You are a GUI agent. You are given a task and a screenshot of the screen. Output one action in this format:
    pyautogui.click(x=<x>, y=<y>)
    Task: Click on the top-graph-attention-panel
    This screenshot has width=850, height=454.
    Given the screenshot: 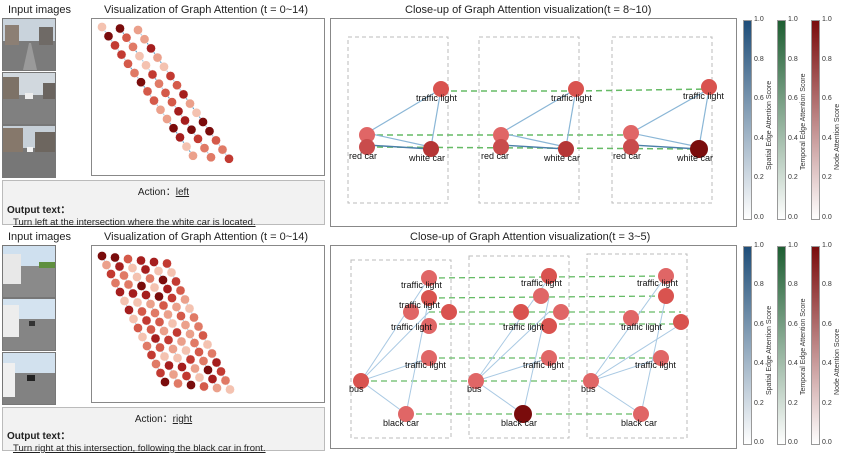 What is the action you would take?
    pyautogui.click(x=208, y=97)
    